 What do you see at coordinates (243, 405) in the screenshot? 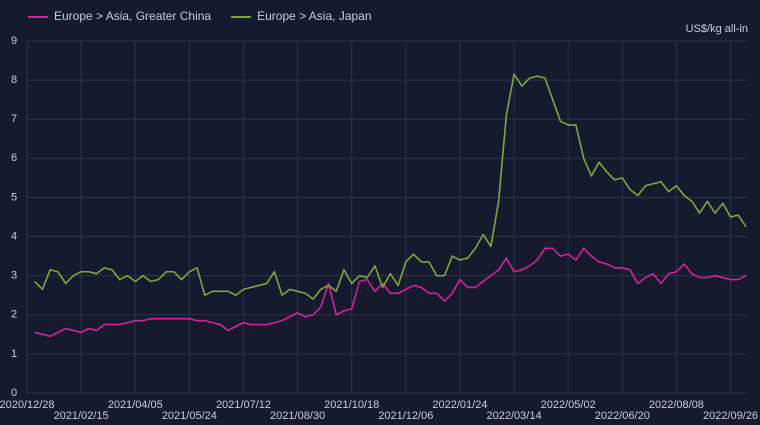
I see `x-tick-label: 2021/07/12` at bounding box center [243, 405].